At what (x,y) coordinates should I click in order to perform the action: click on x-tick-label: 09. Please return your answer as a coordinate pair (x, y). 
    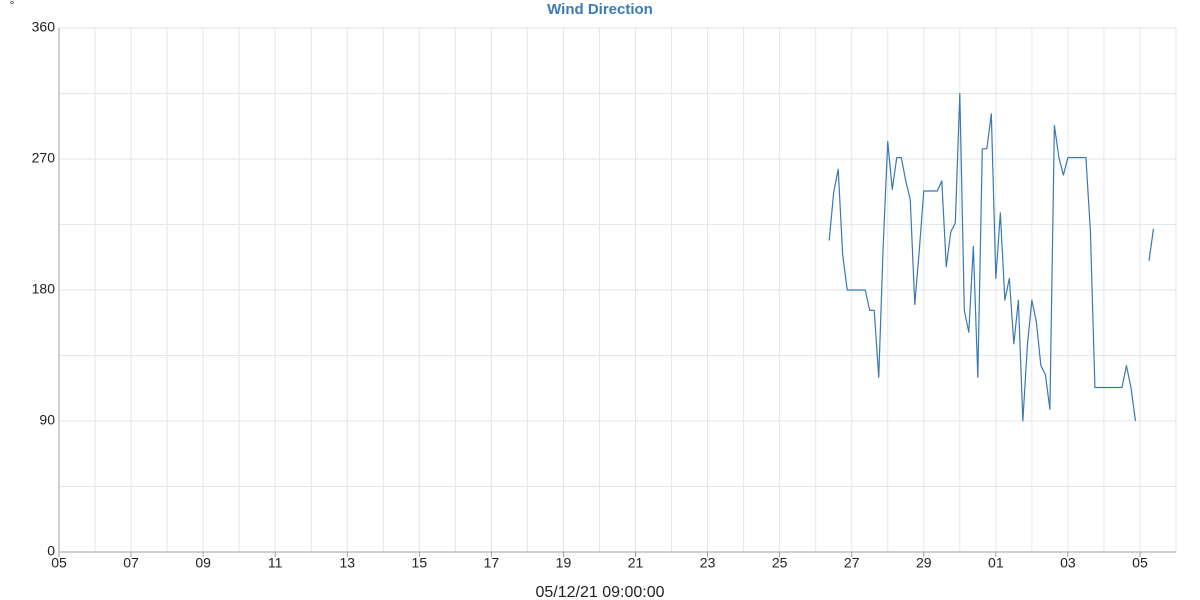
    Looking at the image, I should click on (203, 563).